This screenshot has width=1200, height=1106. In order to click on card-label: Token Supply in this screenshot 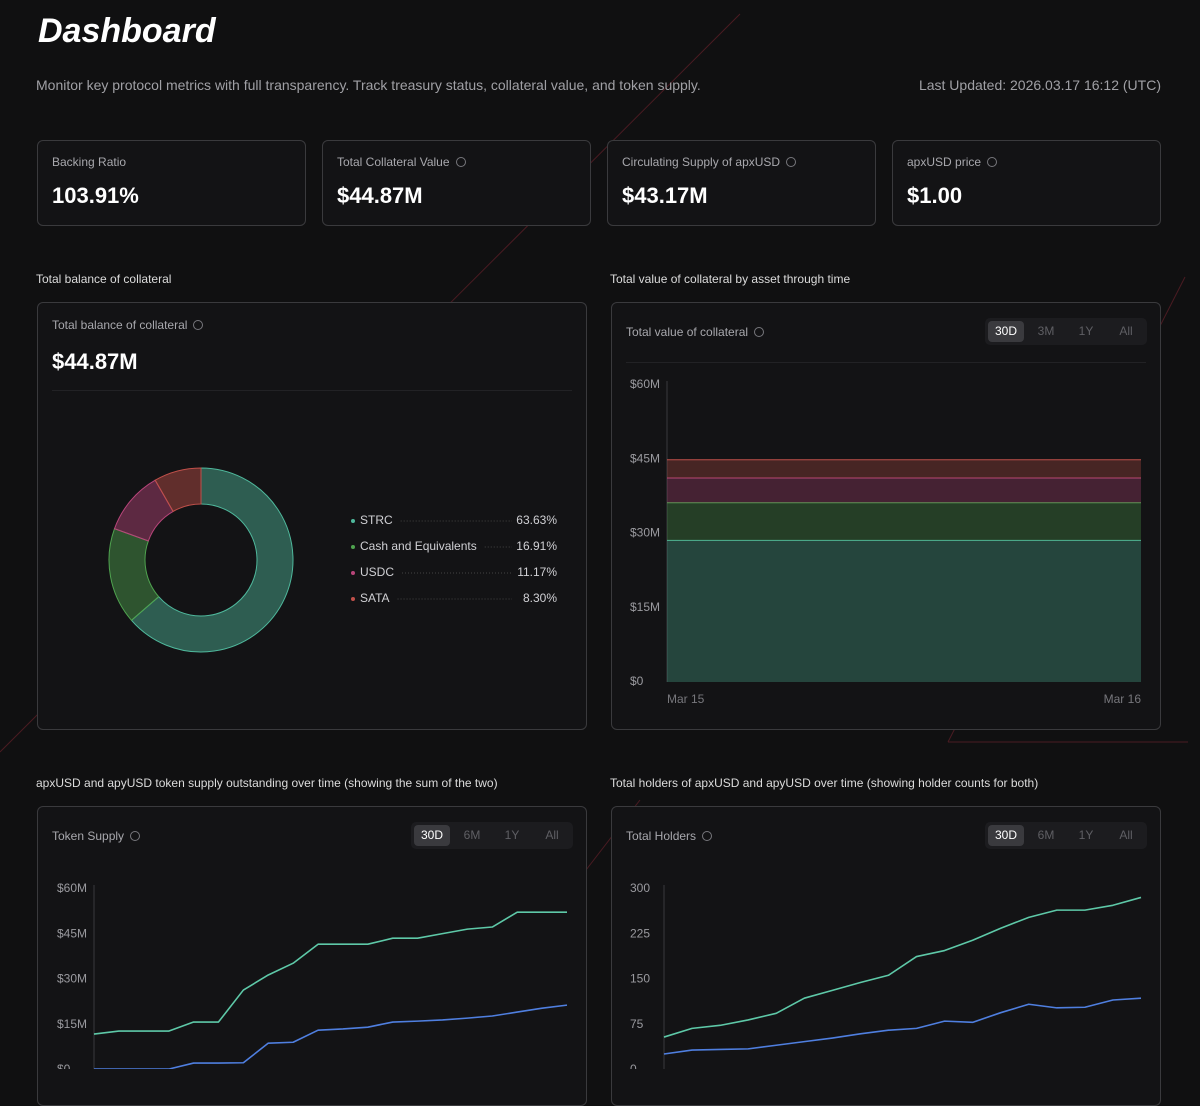, I will do `click(96, 836)`.